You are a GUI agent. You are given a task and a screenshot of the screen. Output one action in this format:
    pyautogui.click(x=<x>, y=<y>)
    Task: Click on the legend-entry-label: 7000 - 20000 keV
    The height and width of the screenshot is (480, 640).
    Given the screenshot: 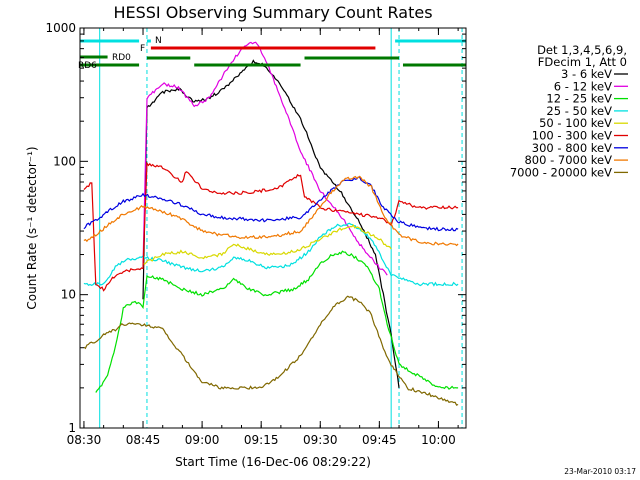 What is the action you would take?
    pyautogui.click(x=561, y=172)
    